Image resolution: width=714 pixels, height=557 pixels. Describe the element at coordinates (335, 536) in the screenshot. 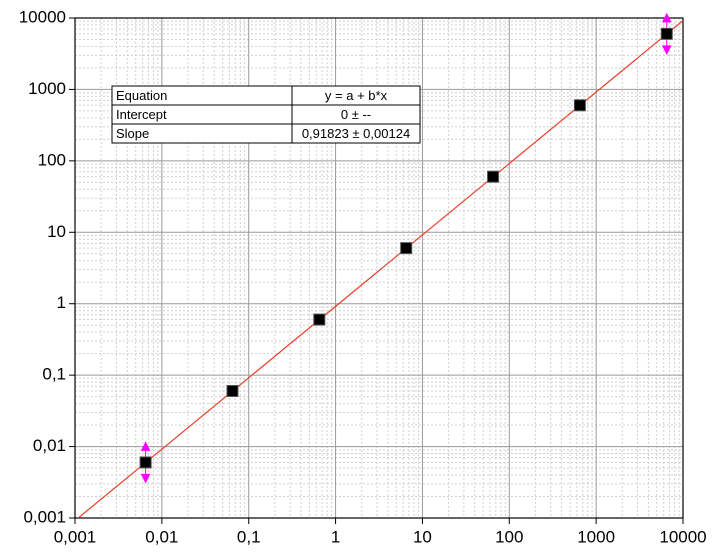

I see `x-tick-label: 1` at that location.